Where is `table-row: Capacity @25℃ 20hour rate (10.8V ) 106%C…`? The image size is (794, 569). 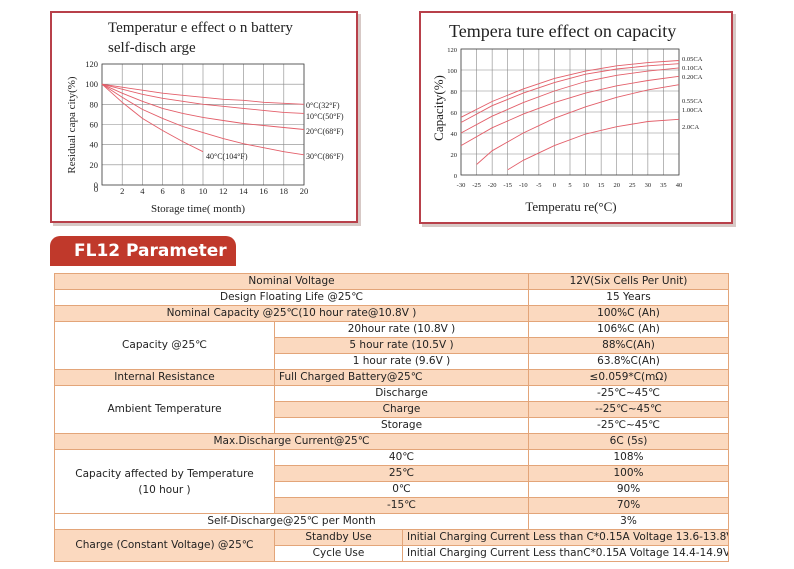
table-row: Capacity @25℃ 20hour rate (10.8V ) 106%C… is located at coordinates (391, 345).